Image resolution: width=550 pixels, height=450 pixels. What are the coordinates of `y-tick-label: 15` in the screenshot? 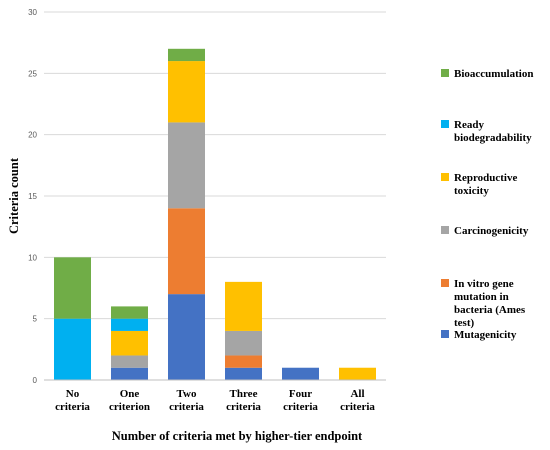 It's located at (32, 196).